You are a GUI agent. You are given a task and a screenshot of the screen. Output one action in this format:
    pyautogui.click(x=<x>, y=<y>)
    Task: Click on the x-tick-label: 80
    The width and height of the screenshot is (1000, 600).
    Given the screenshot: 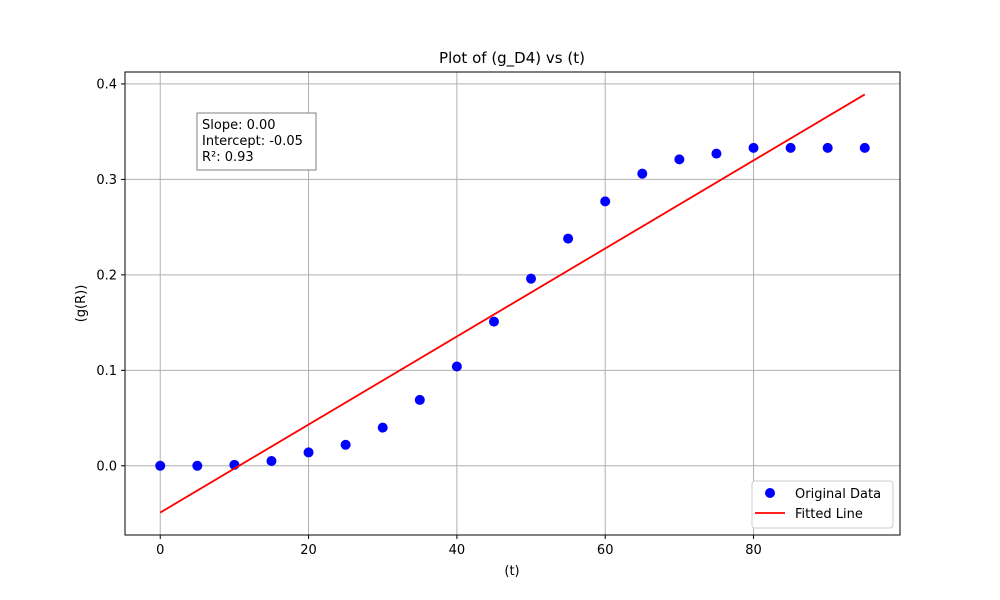 What is the action you would take?
    pyautogui.click(x=753, y=550)
    